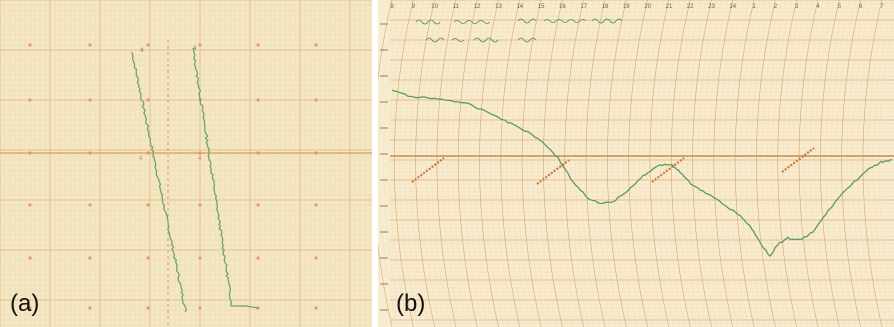 Image resolution: width=894 pixels, height=327 pixels. I want to click on panel-b-hour-tick-label: 20, so click(647, 7).